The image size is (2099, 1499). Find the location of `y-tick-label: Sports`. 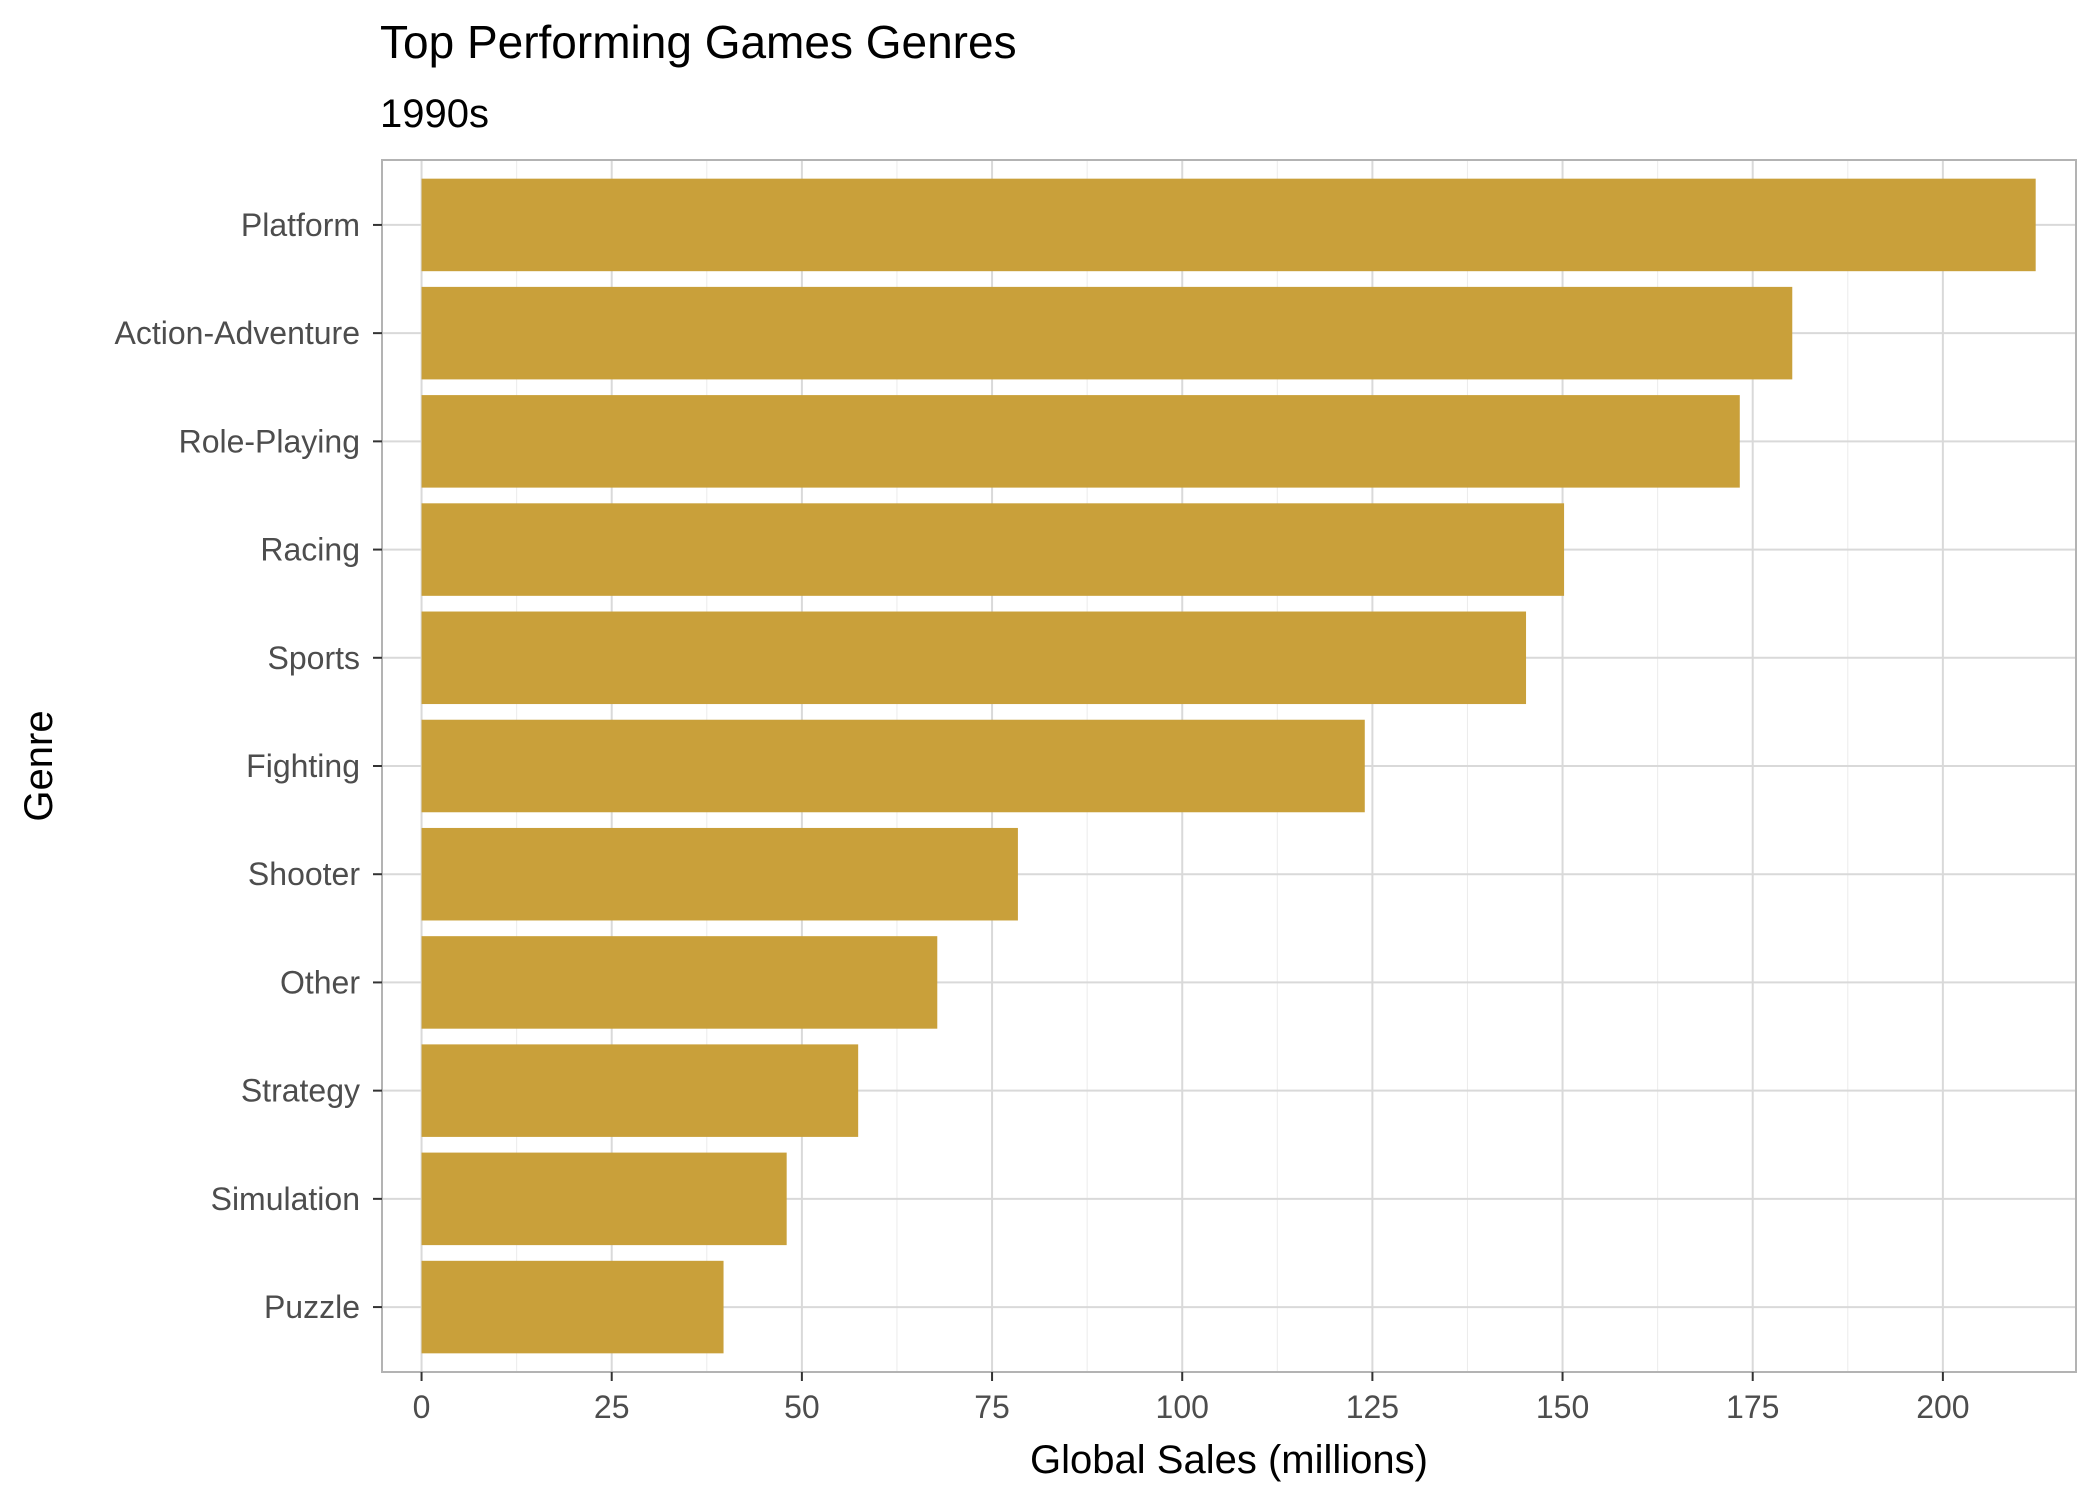

y-tick-label: Sports is located at coordinates (314, 658).